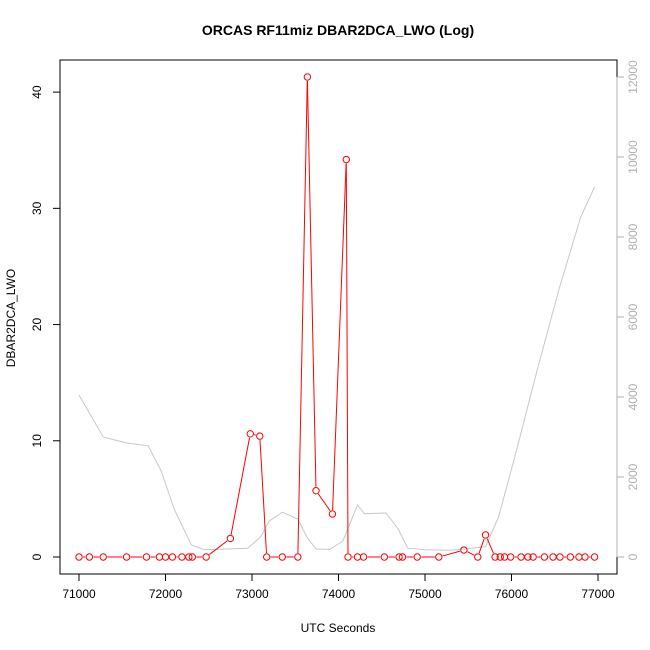  I want to click on x-tick-label: 72000, so click(166, 594).